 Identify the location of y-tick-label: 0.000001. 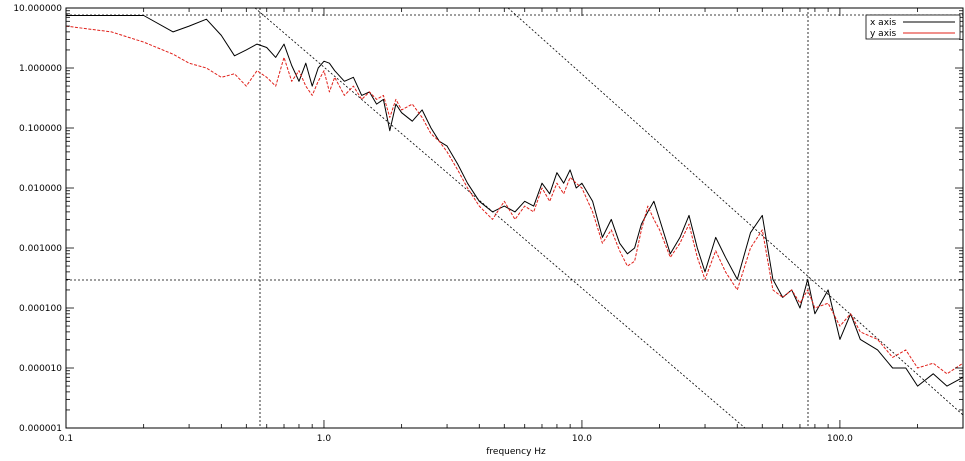
(40, 429).